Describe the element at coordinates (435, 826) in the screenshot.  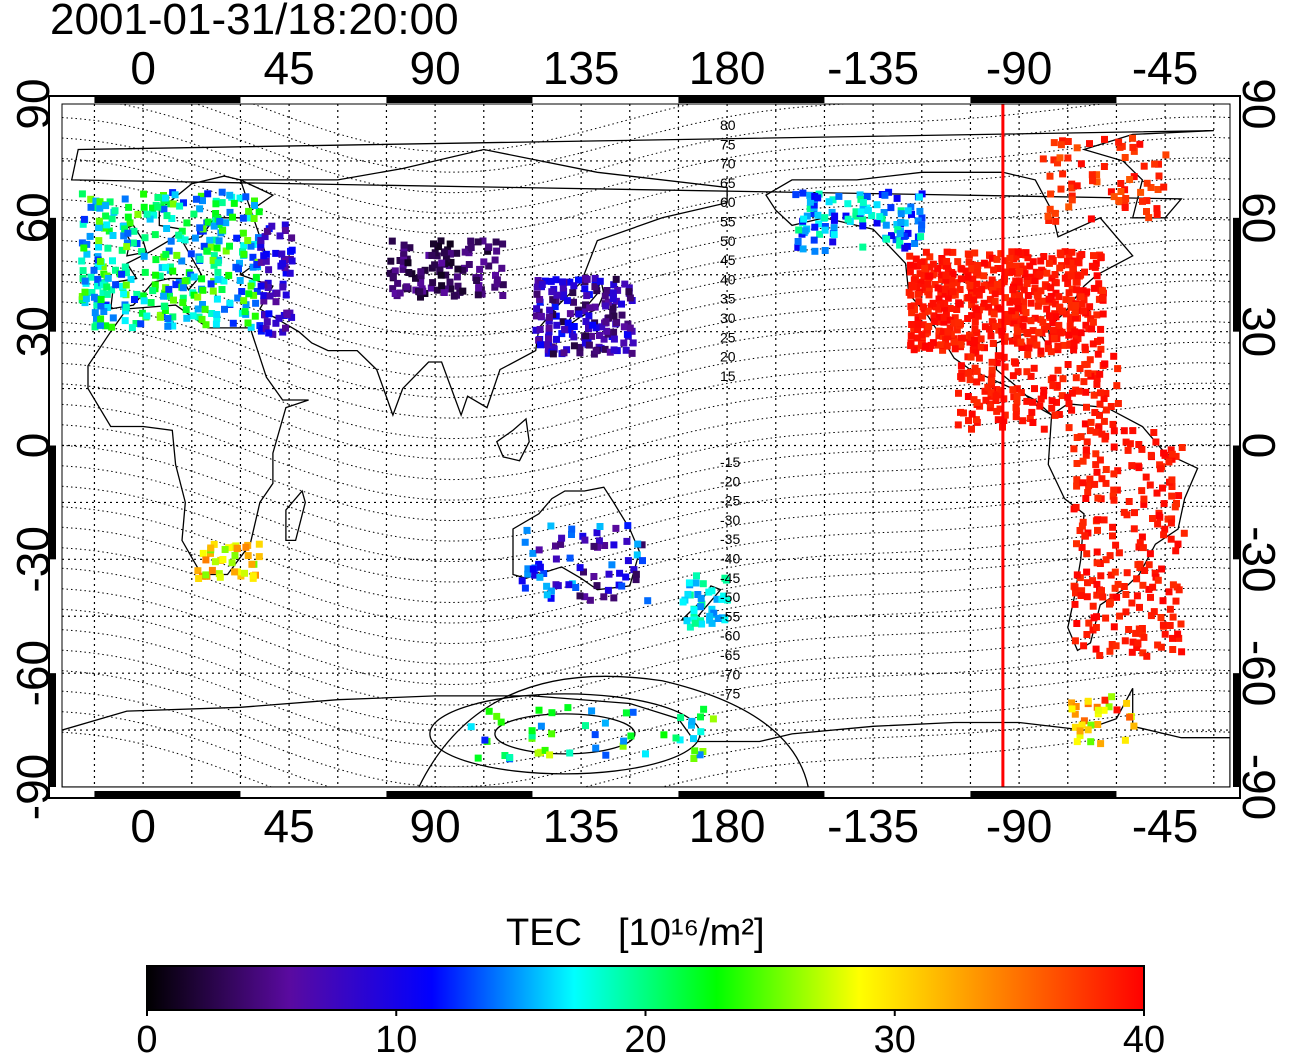
I see `lon-tick-bottom: 90` at that location.